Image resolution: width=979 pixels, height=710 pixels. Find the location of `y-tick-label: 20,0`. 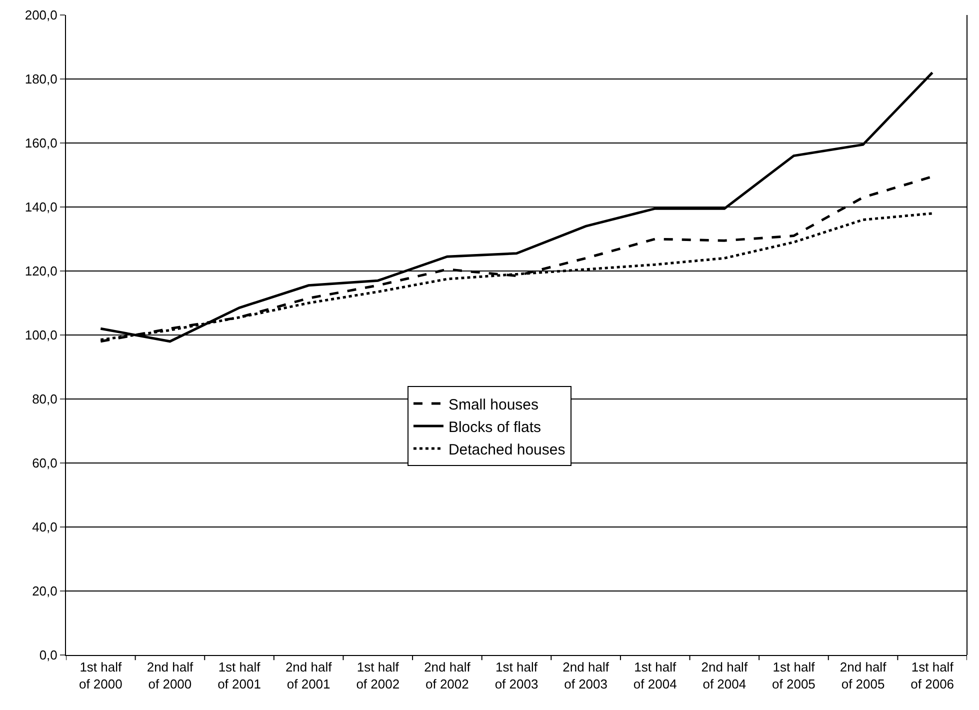

y-tick-label: 20,0 is located at coordinates (45, 591).